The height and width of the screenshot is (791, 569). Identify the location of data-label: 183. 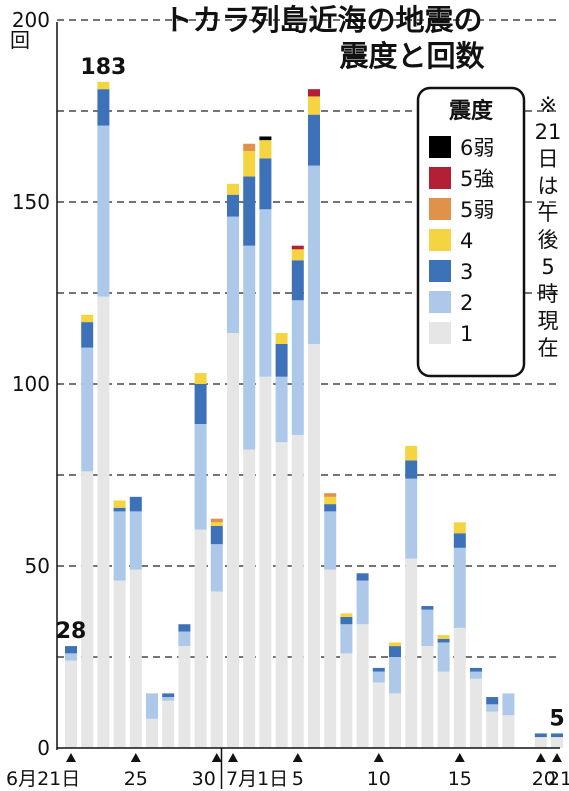
(103, 67).